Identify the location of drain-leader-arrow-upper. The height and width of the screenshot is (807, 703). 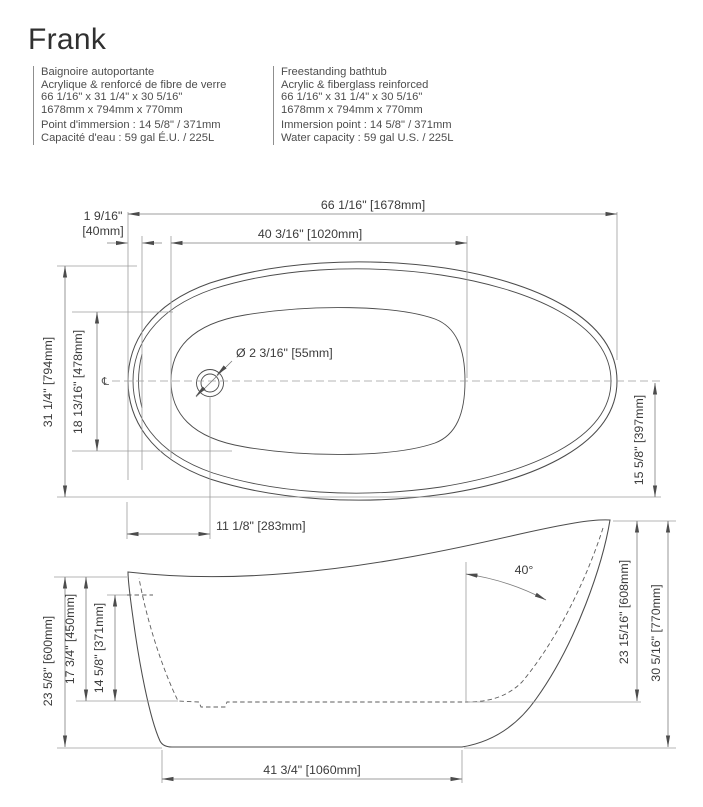
(221, 370).